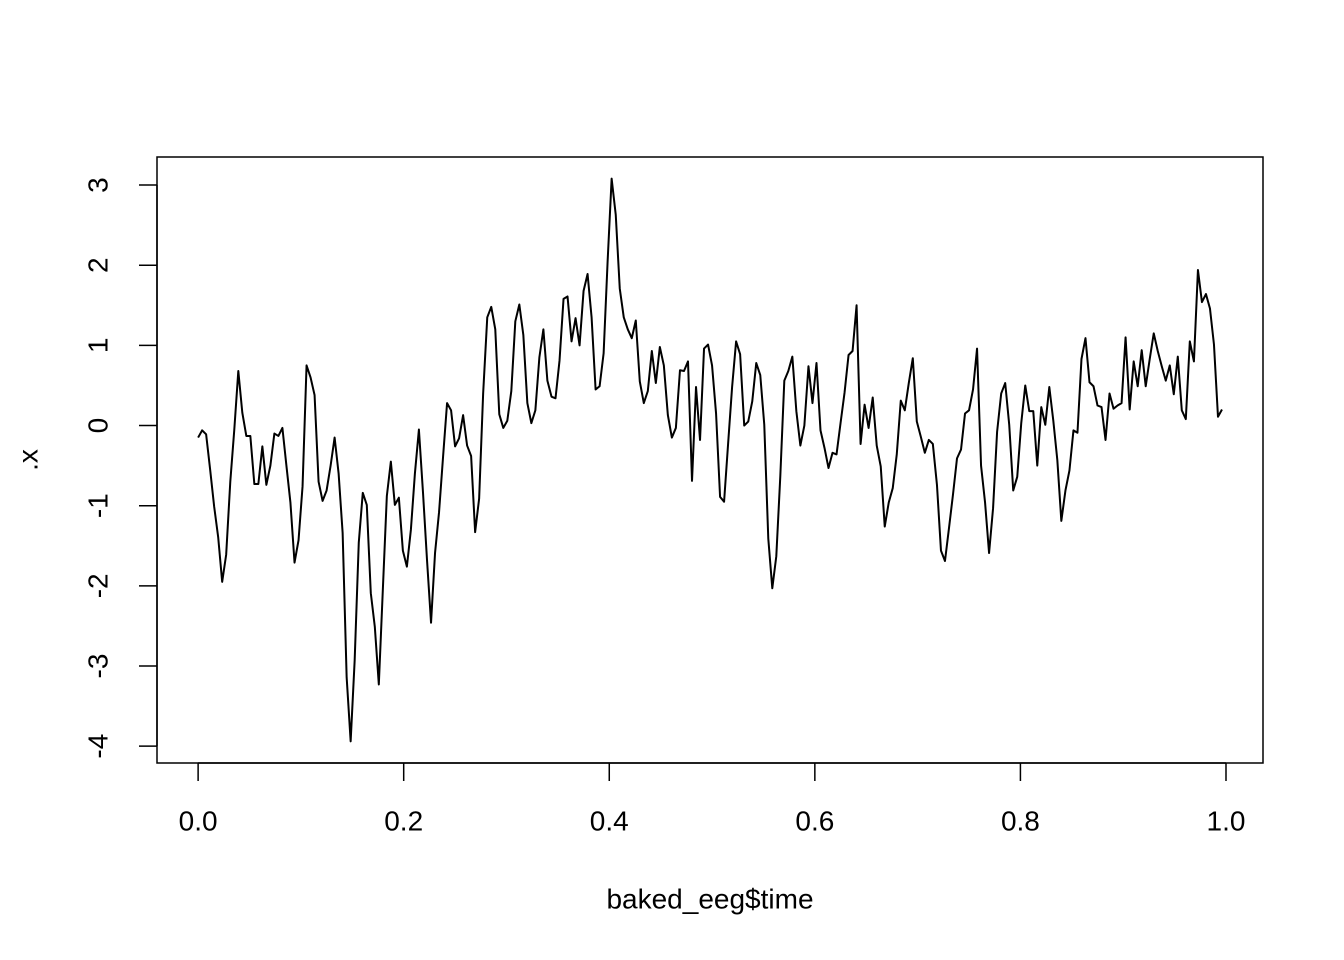 Image resolution: width=1344 pixels, height=960 pixels. Describe the element at coordinates (1226, 820) in the screenshot. I see `x-tick-label: 1.0` at that location.